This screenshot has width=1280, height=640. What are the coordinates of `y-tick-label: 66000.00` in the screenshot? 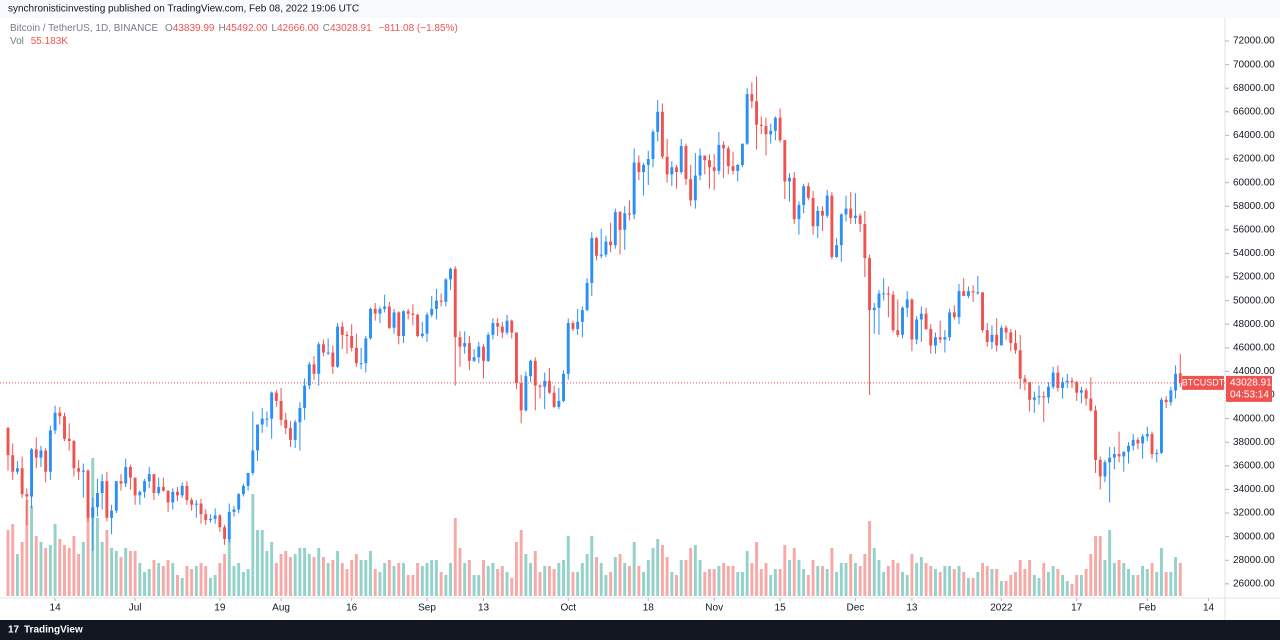 It's located at (1254, 111).